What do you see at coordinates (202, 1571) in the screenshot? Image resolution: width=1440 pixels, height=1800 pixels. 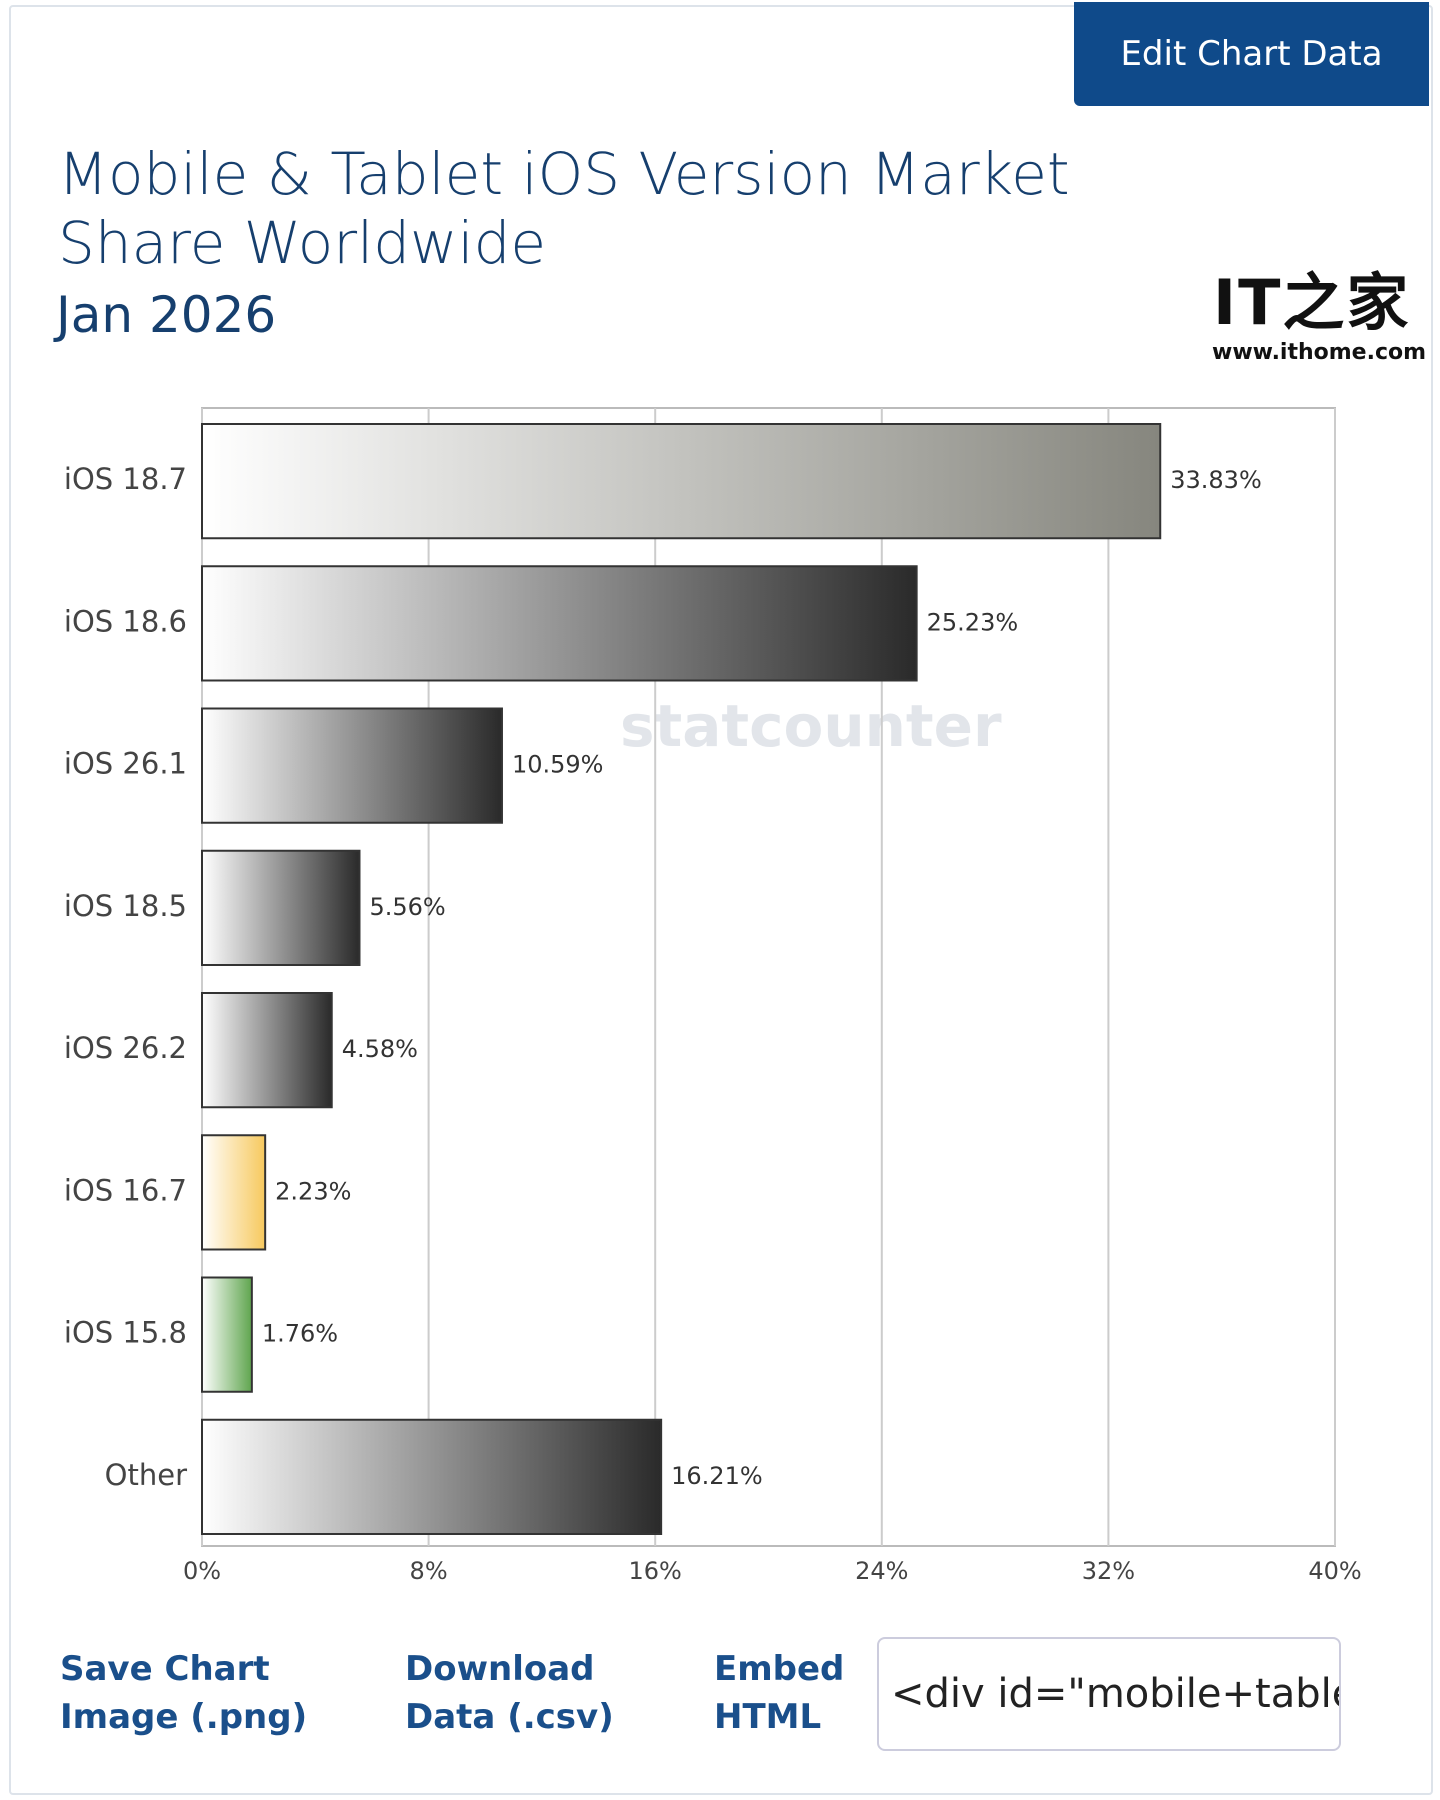 I see `x-tick-label: 0%` at bounding box center [202, 1571].